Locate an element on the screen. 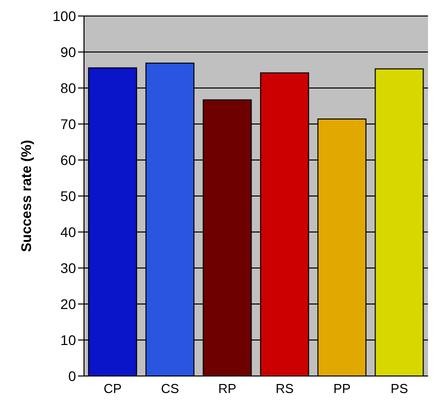 The height and width of the screenshot is (402, 438). y-axis-title: Success rate (%) is located at coordinates (26, 196).